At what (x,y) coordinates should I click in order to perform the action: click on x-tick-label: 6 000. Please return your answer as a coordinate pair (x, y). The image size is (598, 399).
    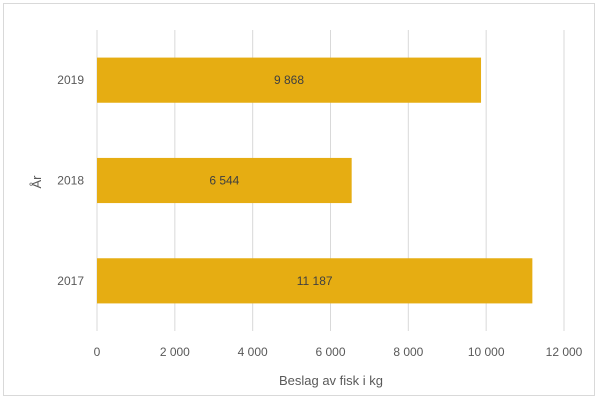
    Looking at the image, I should click on (330, 352).